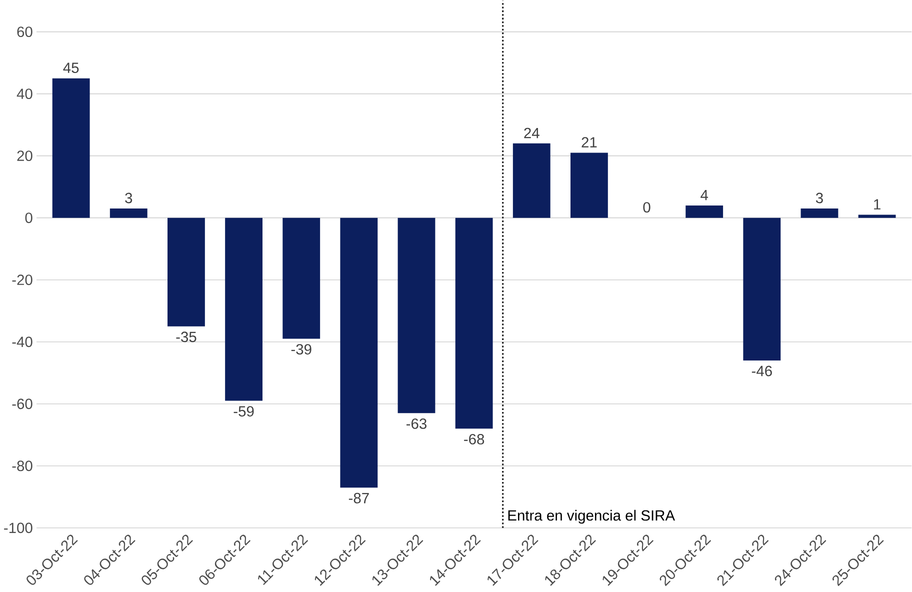 The image size is (912, 592). What do you see at coordinates (592, 517) in the screenshot?
I see `ref-line-label: Entra en vigencia el SIRA` at bounding box center [592, 517].